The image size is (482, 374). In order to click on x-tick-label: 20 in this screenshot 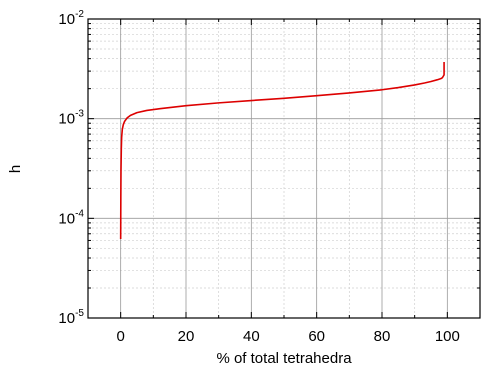, I will do `click(186, 336)`.